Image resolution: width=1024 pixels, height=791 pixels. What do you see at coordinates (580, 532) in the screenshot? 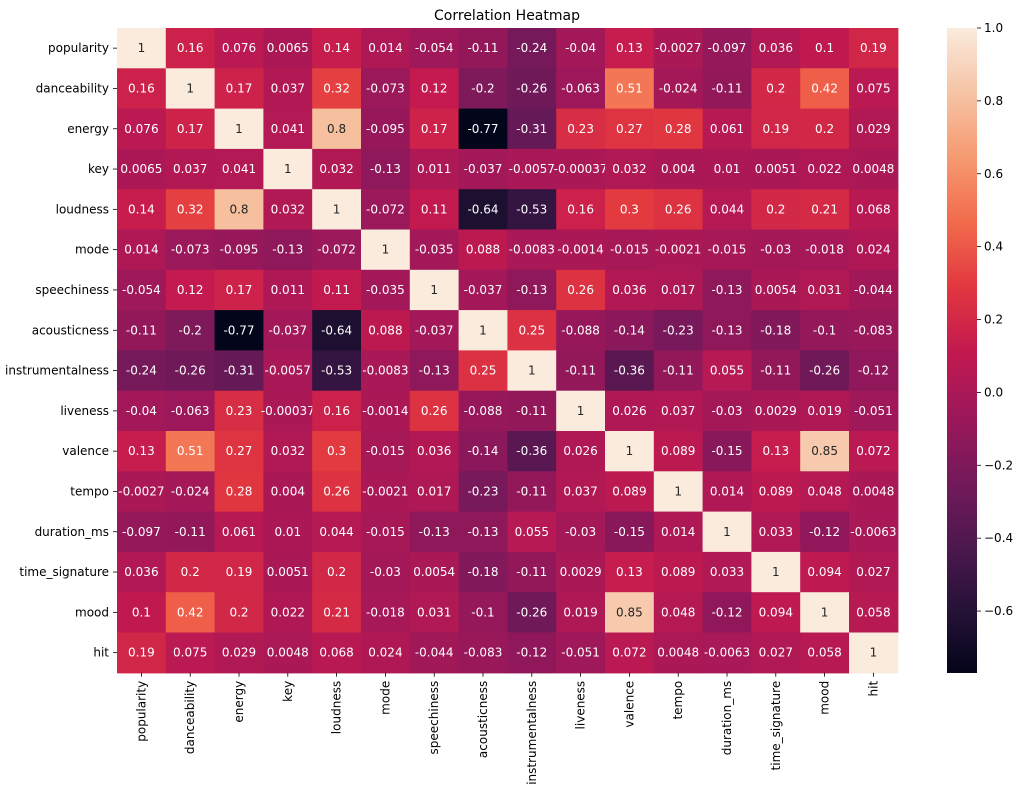
I see `cell-value-label: -0.03` at bounding box center [580, 532].